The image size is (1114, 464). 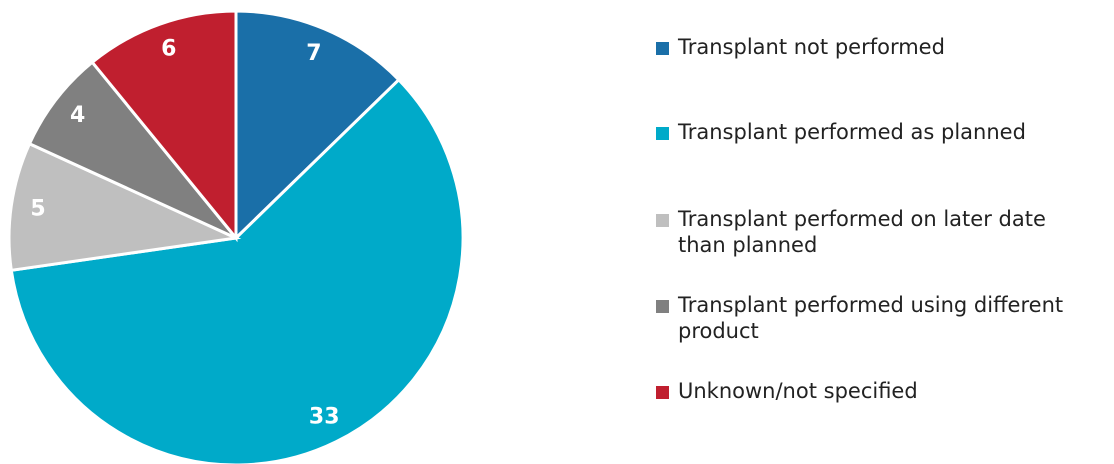 I want to click on legend-label: Unknown/not specified, so click(x=798, y=391).